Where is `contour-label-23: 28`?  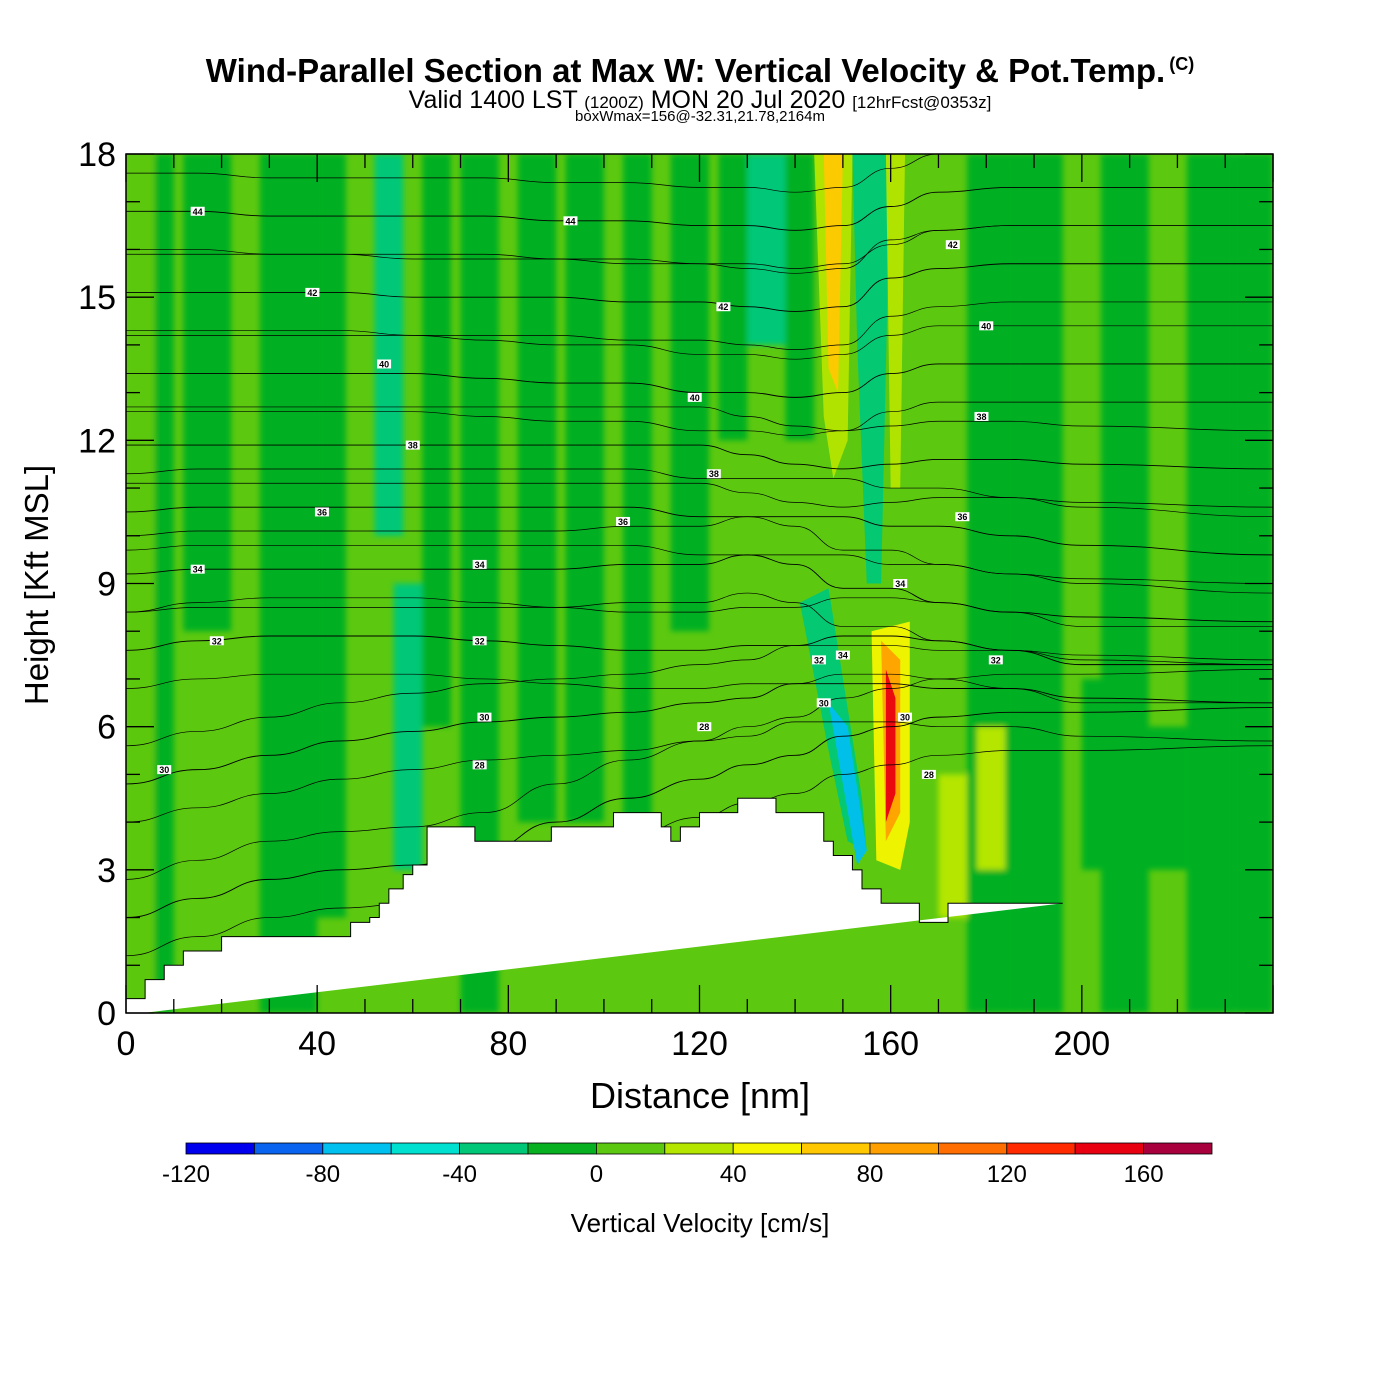 contour-label-23: 28 is located at coordinates (929, 775).